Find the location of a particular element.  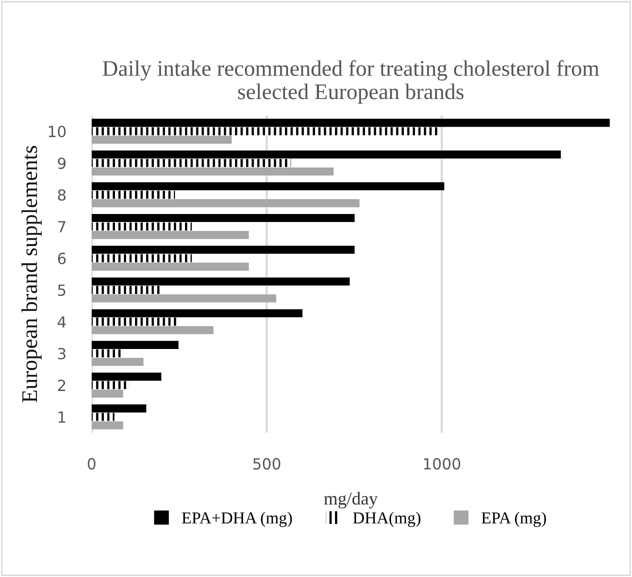

y-axis-title: European brand supplements is located at coordinates (31, 274).